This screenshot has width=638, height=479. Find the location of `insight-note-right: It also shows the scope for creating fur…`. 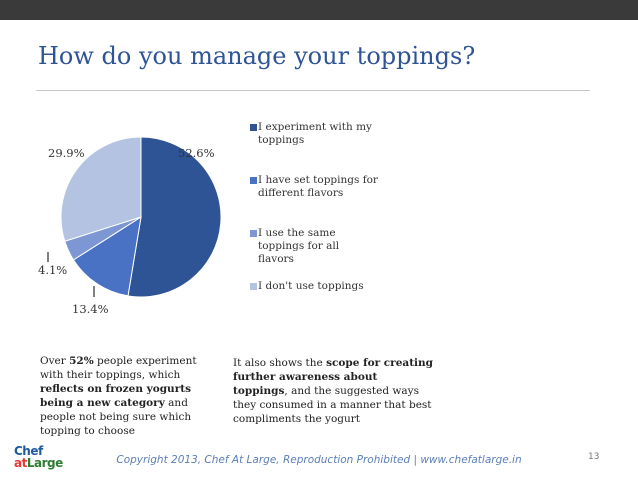

insight-note-right: It also shows the scope for creating fur… is located at coordinates (333, 391).